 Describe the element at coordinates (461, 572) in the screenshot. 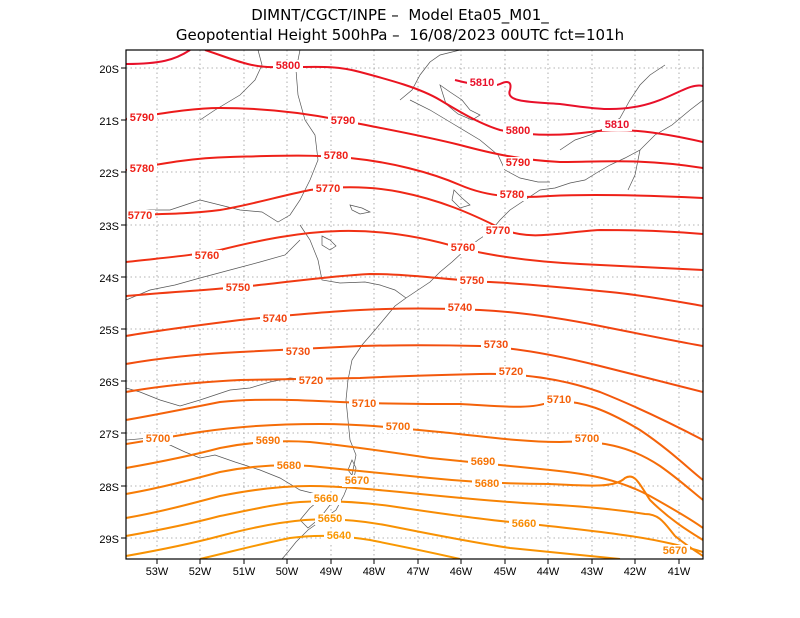

I see `lon-label: 46W` at that location.